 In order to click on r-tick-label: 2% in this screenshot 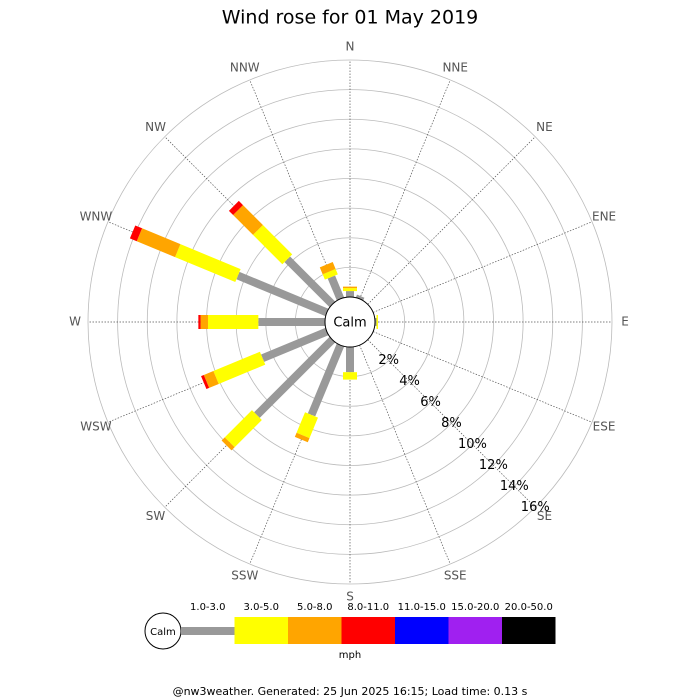, I will do `click(388, 360)`.